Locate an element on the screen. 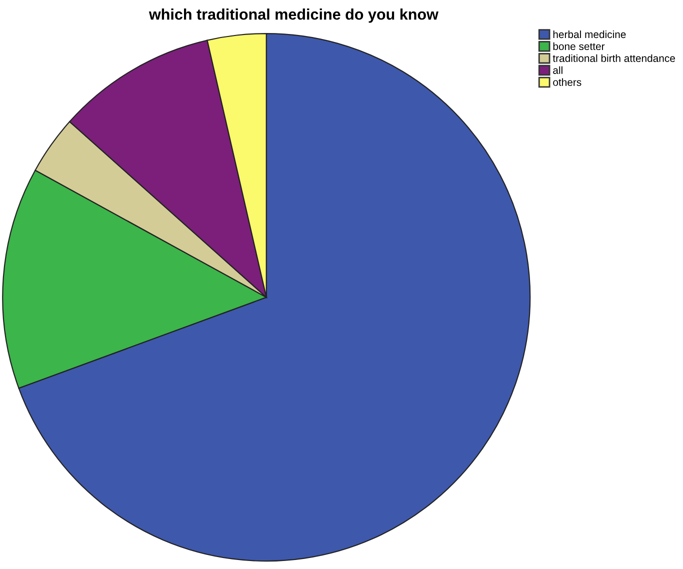 The height and width of the screenshot is (569, 683). legend-label: bone setter is located at coordinates (579, 46).